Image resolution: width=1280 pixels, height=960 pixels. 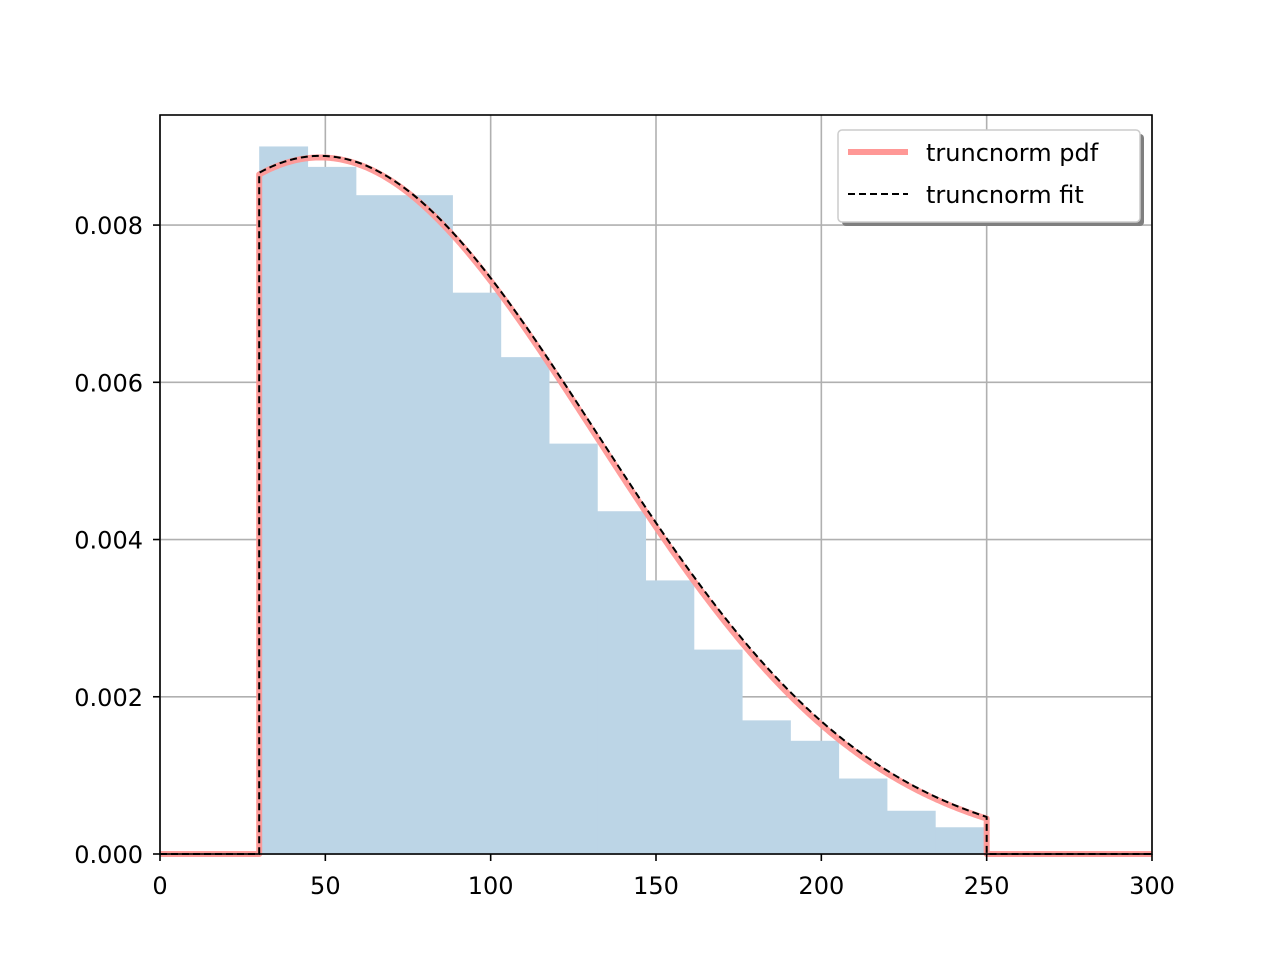 What do you see at coordinates (1012, 153) in the screenshot?
I see `legend-label-truncnorm-pdf: truncnorm pdf` at bounding box center [1012, 153].